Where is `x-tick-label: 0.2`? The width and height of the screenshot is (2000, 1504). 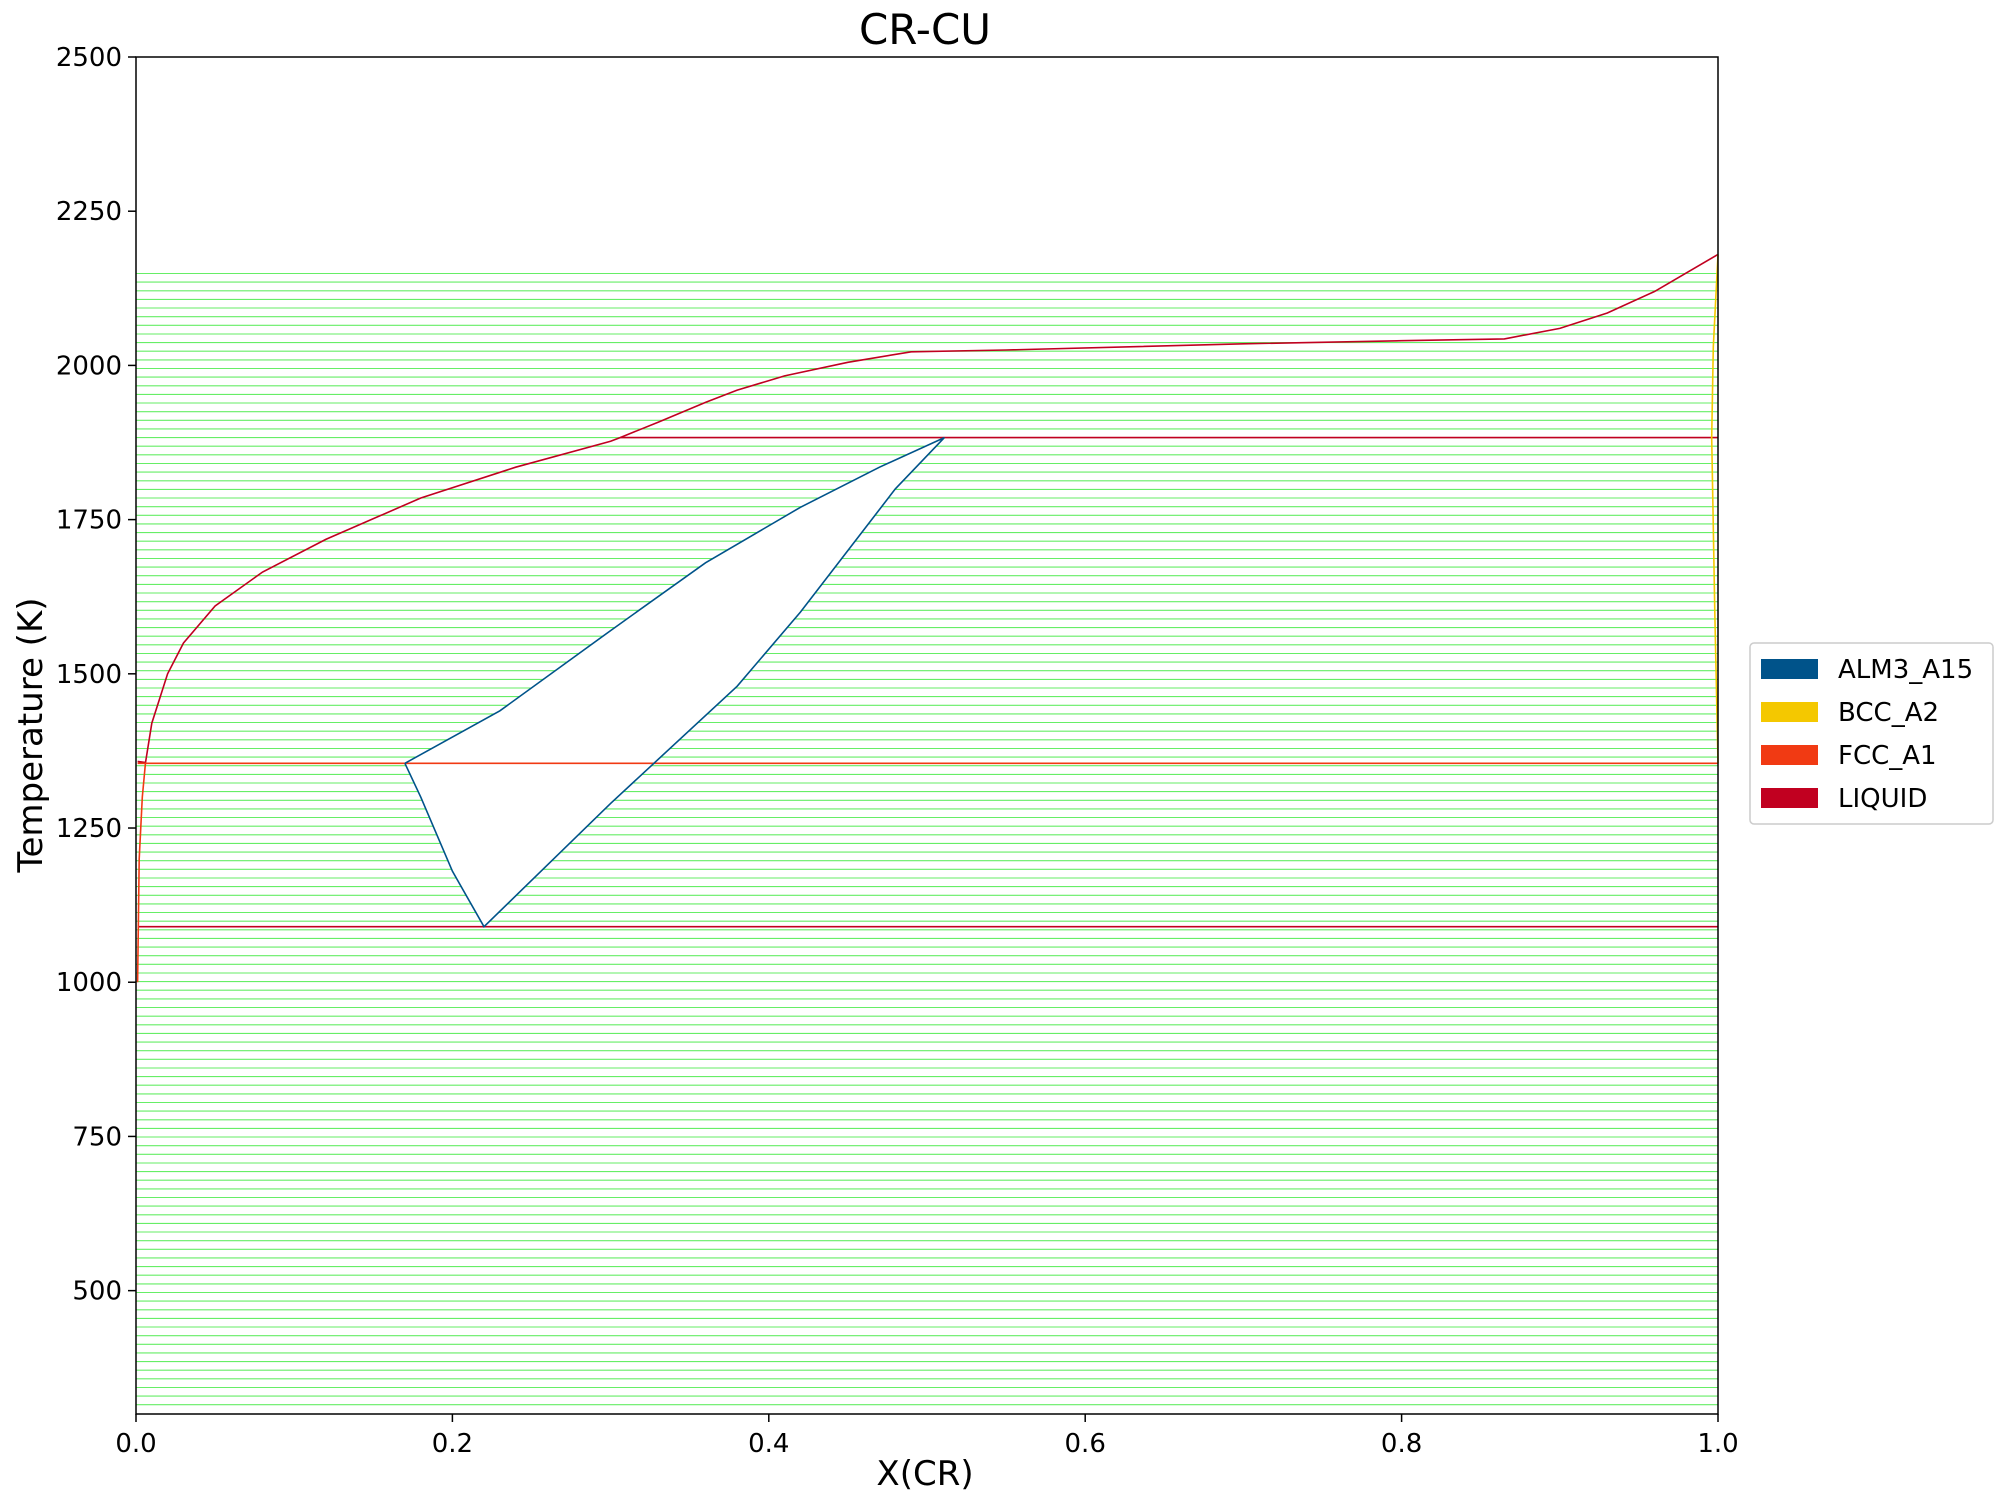 x-tick-label: 0.2 is located at coordinates (452, 1444).